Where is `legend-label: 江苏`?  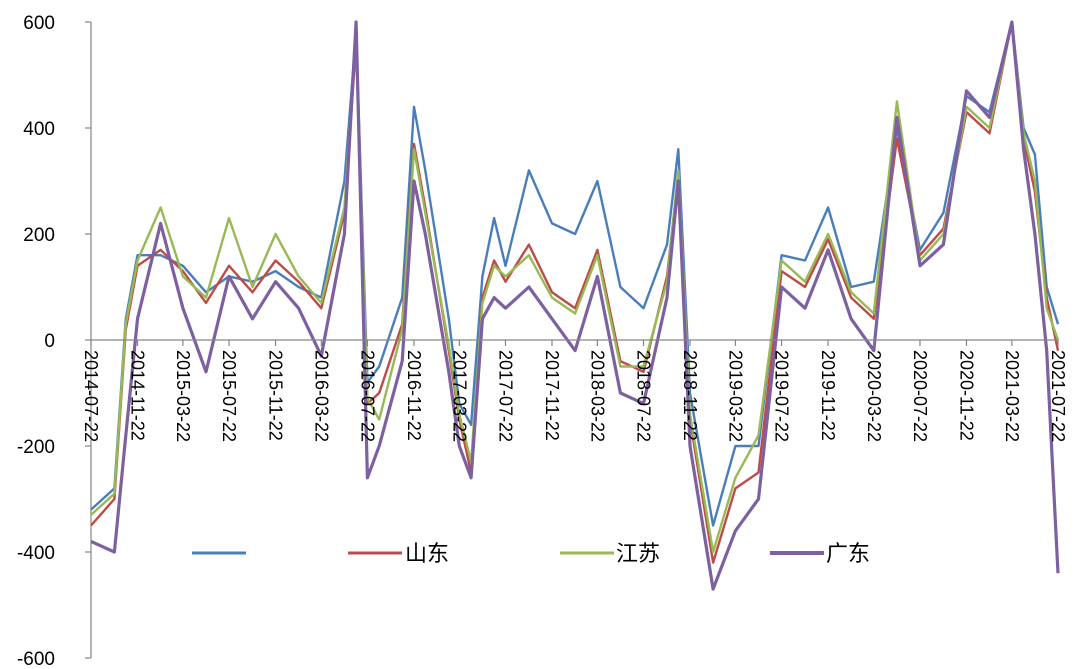 legend-label: 江苏 is located at coordinates (638, 554).